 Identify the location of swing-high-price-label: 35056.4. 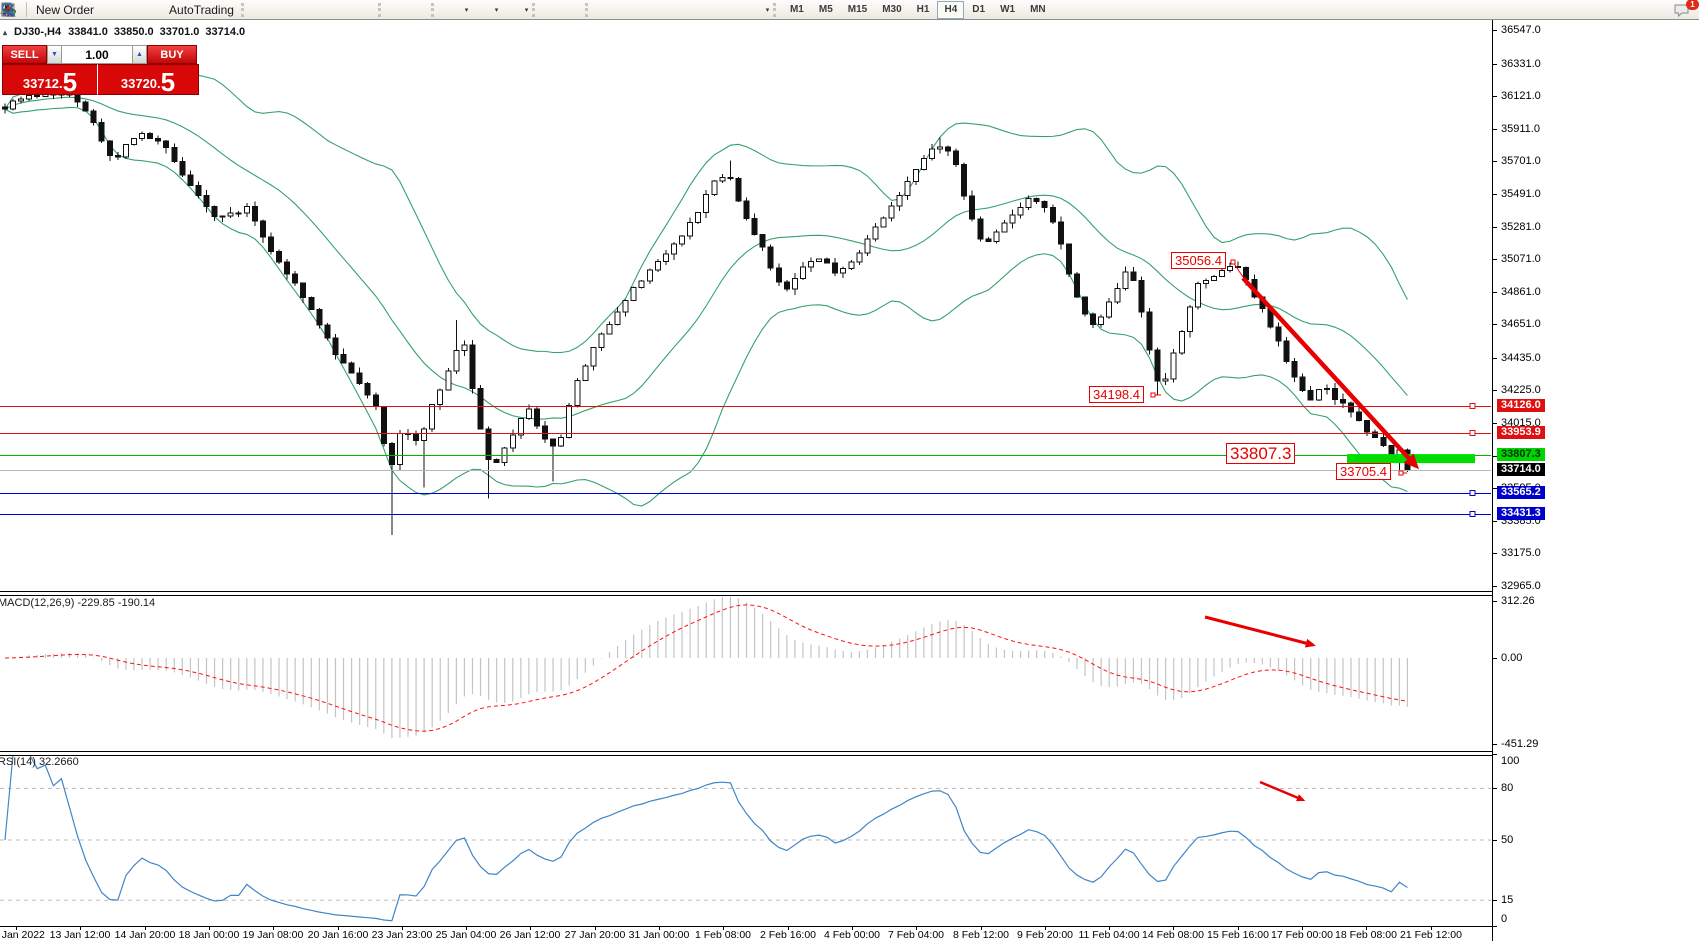
(1198, 260).